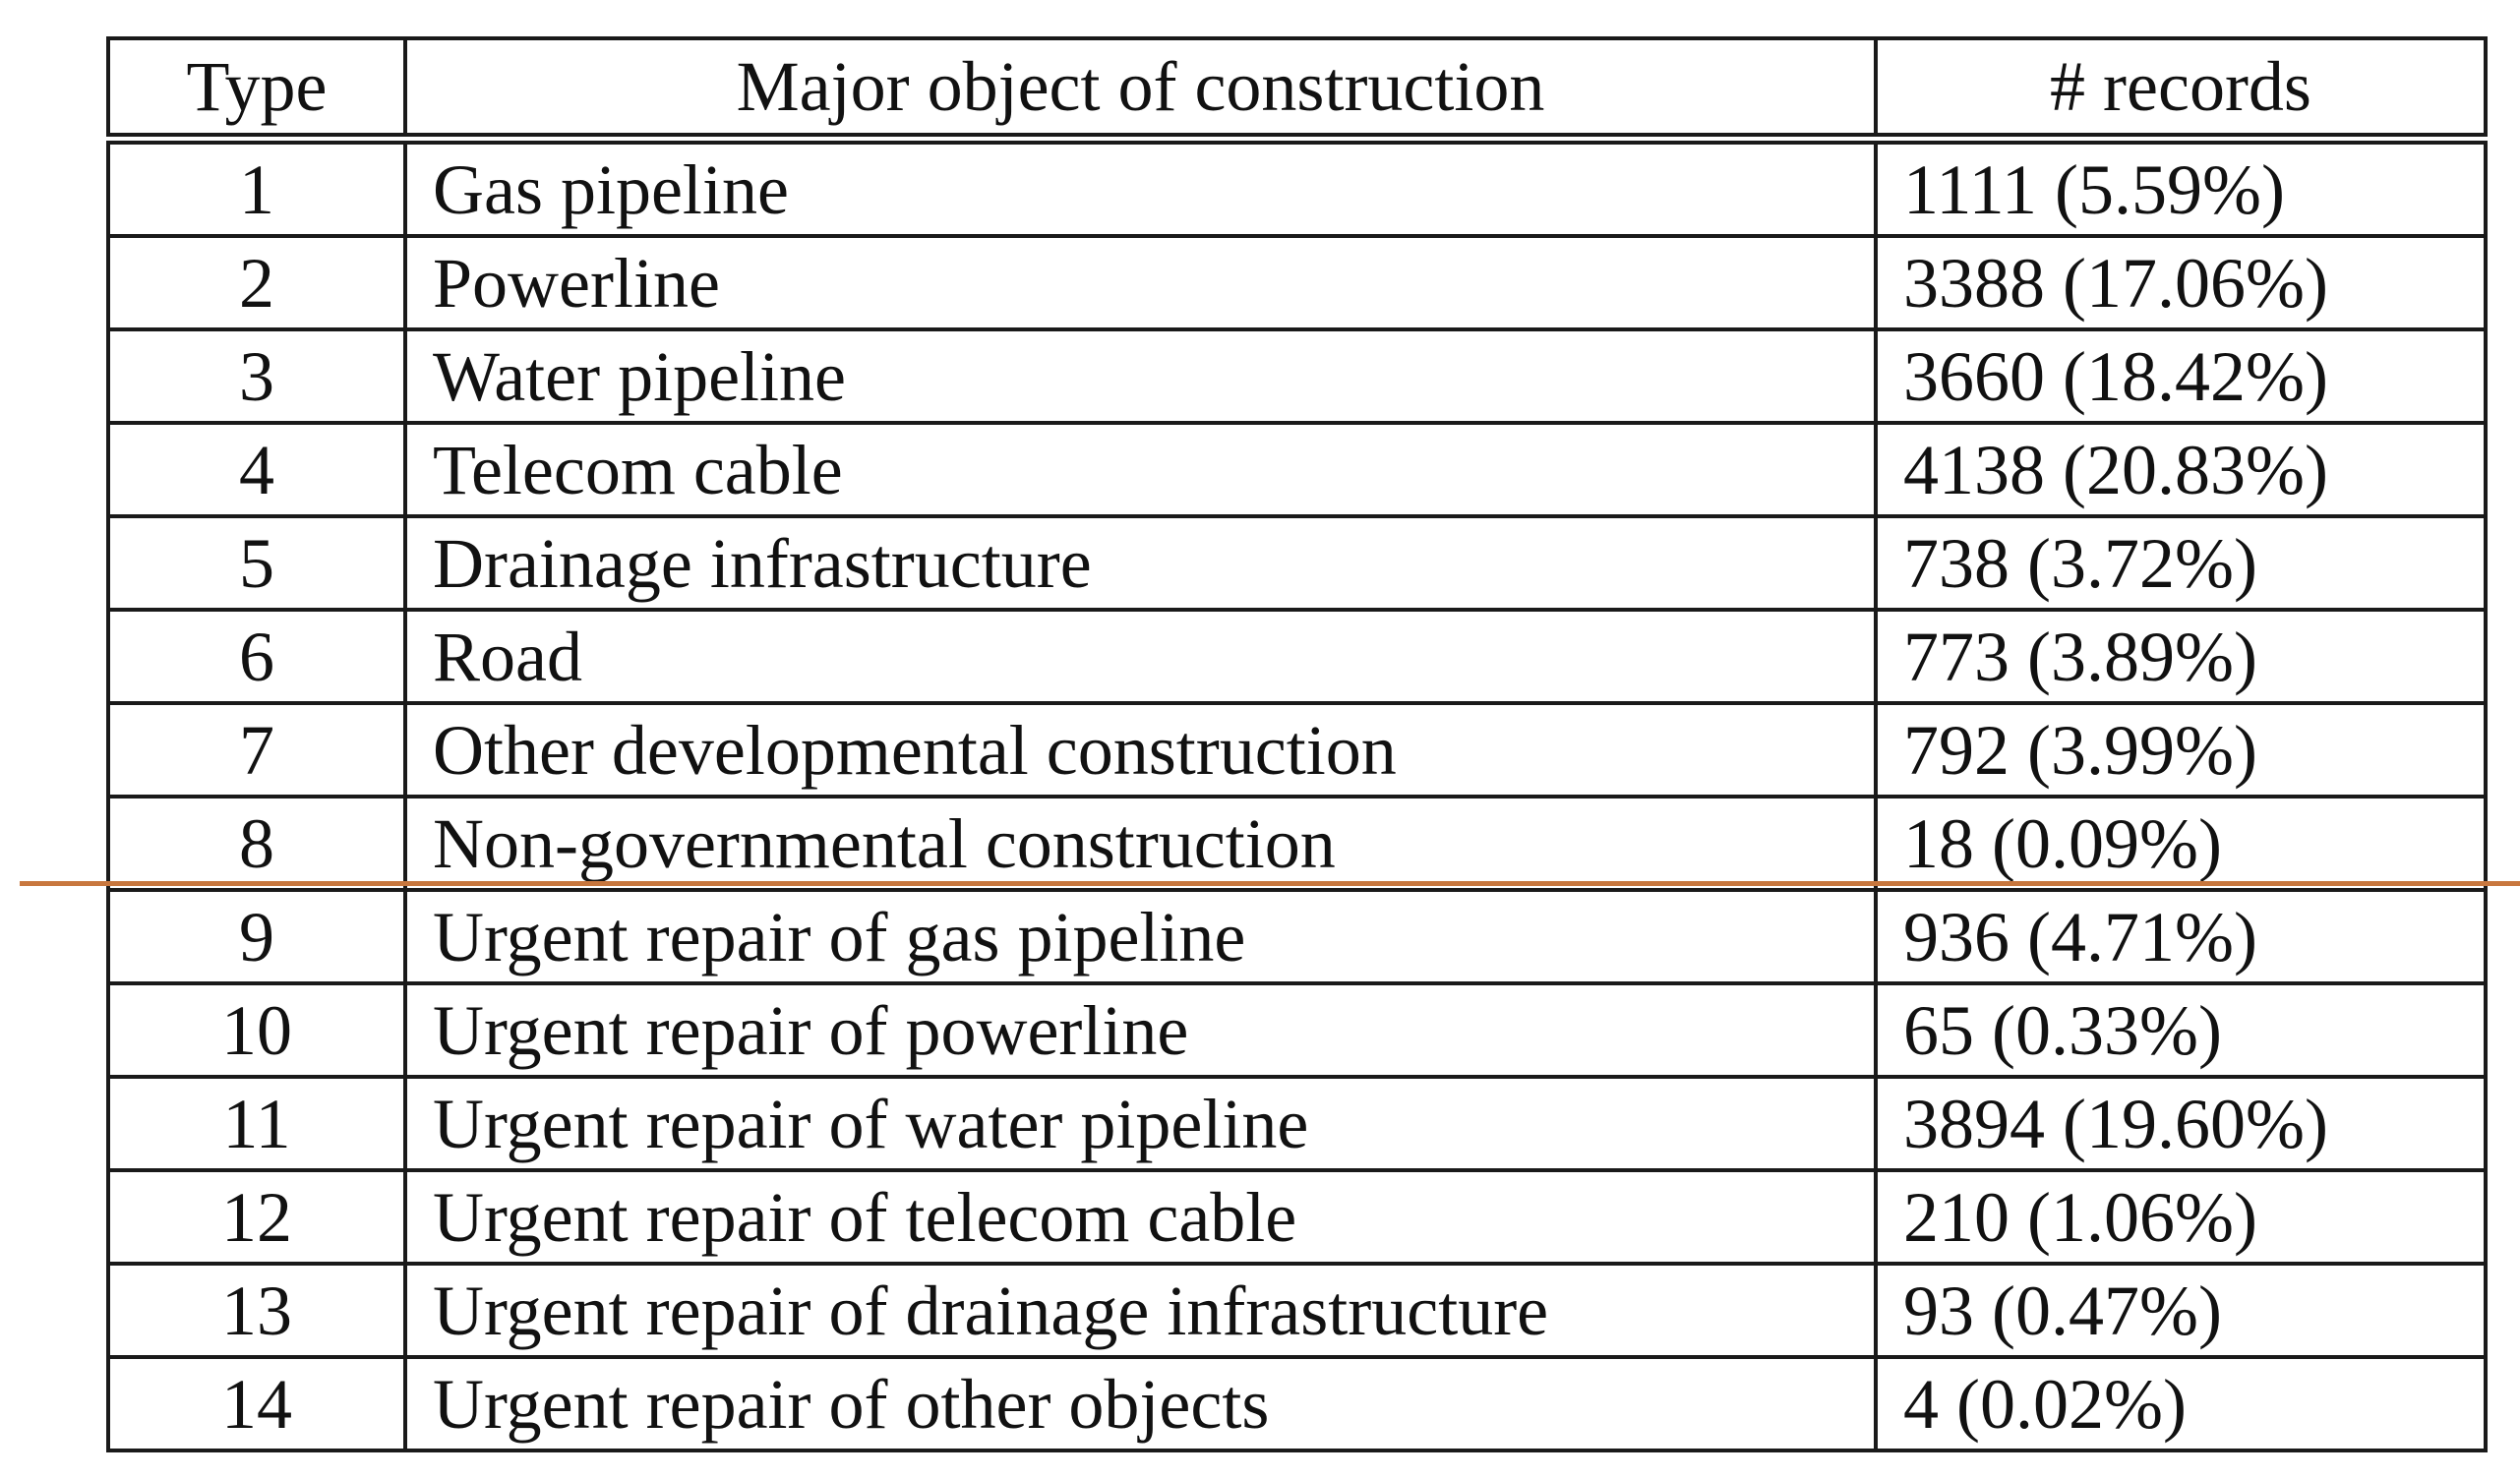 The image size is (2520, 1479). I want to click on cell-object: Other developmental construction, so click(1140, 750).